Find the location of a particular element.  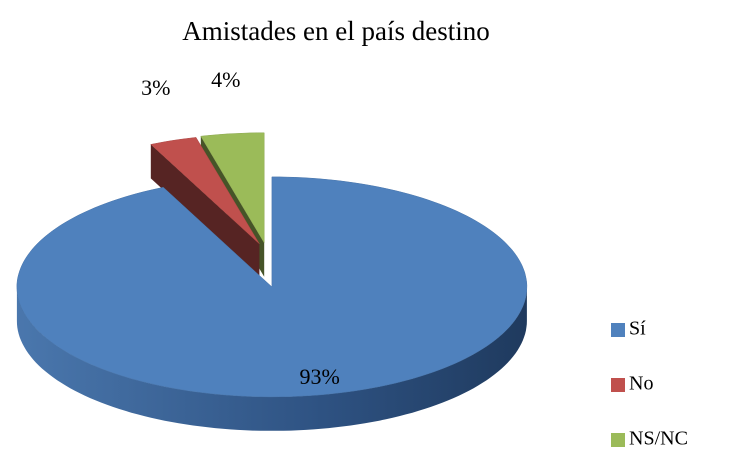

legend-label: Sí is located at coordinates (637, 329).